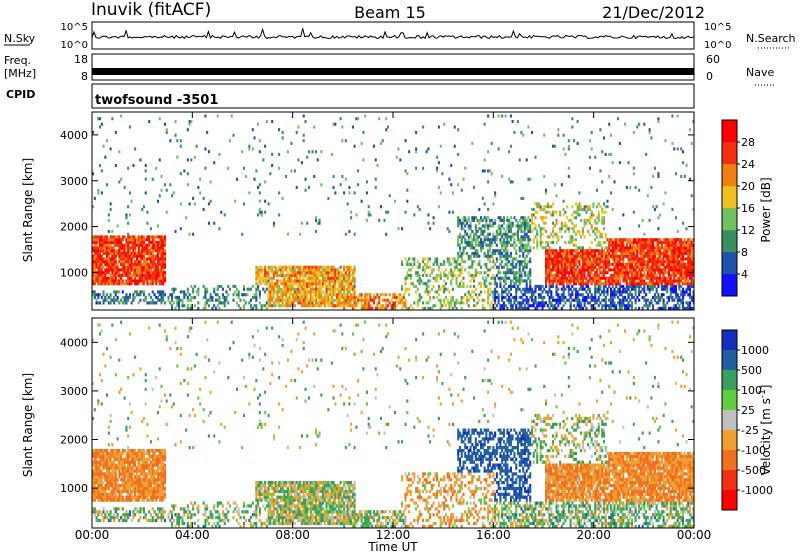 Image resolution: width=800 pixels, height=554 pixels. I want to click on freq-trace, so click(393, 71).